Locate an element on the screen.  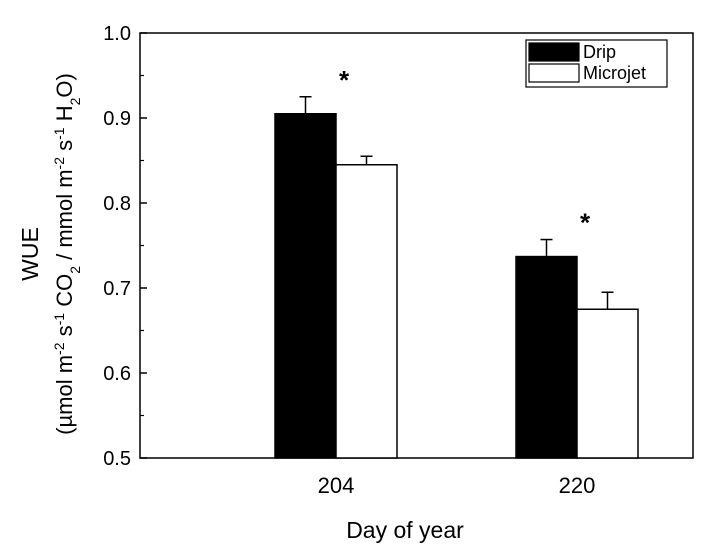
x-axis-label: Day of year is located at coordinates (405, 530).